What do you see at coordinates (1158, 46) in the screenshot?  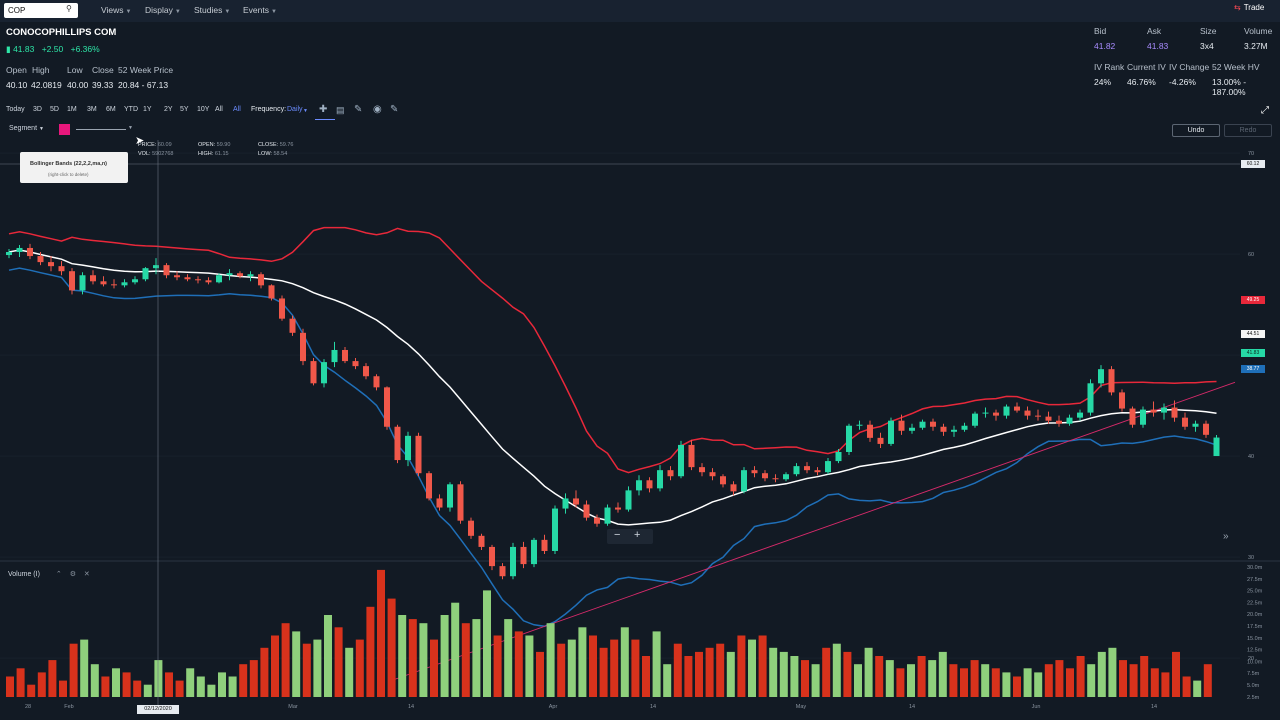 I see `ask-value: 41.83` at bounding box center [1158, 46].